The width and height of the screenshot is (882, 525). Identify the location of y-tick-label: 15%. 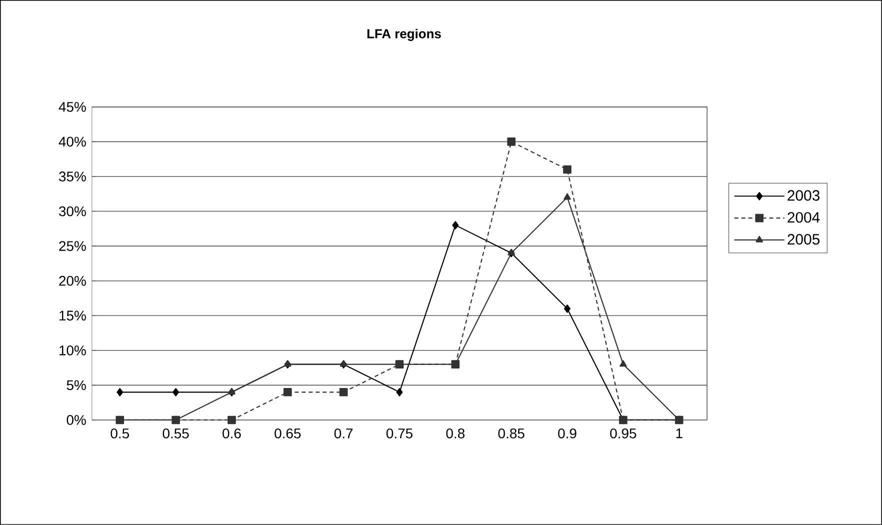
(73, 315).